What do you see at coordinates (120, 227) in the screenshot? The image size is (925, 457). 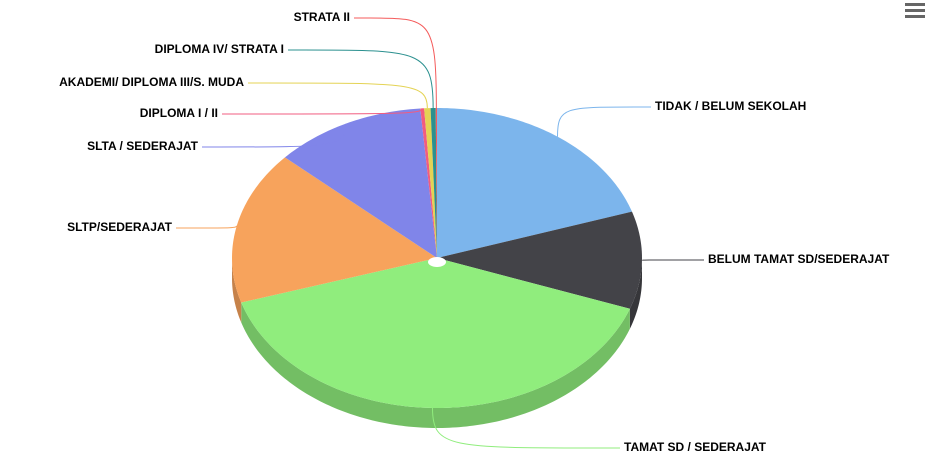 I see `slice-label: SLTP/SEDERAJAT` at bounding box center [120, 227].